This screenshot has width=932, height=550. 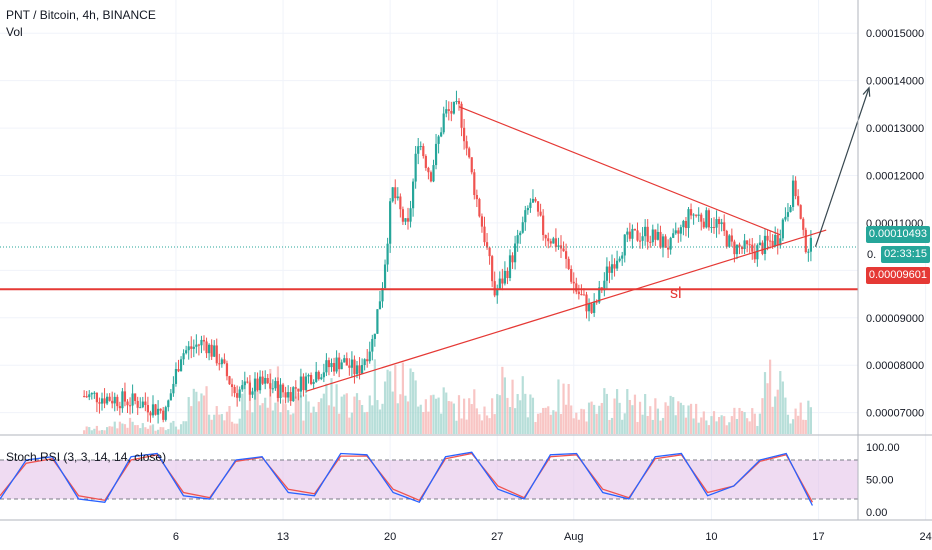 I want to click on stoch-rsi-label: Stoch RSI (3, 3, 14, 14, close), so click(x=86, y=457).